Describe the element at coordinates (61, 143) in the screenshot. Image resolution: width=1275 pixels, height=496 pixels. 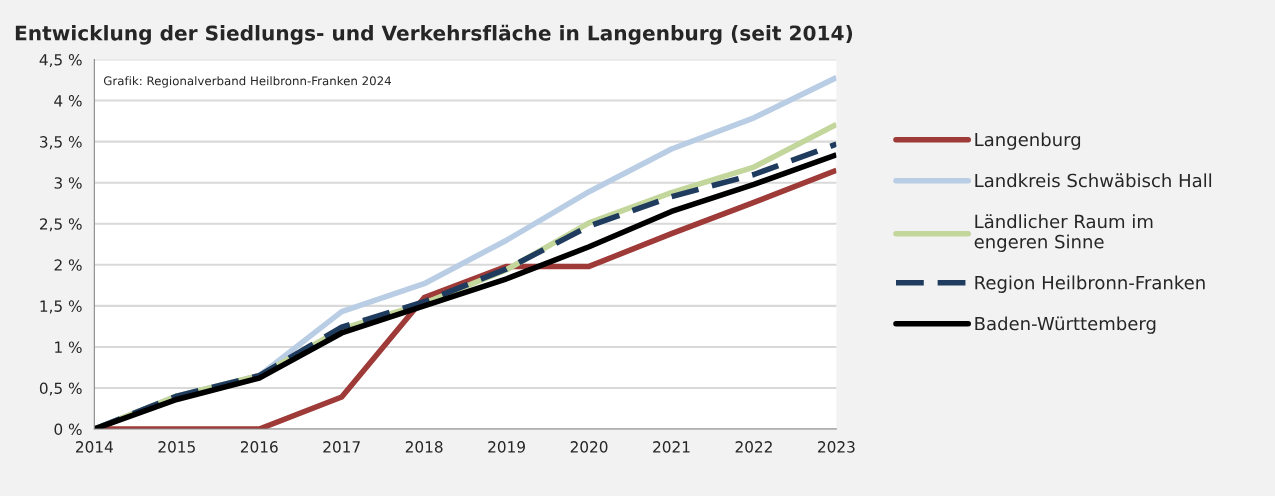
I see `y-tick-label: 3,5 %` at that location.